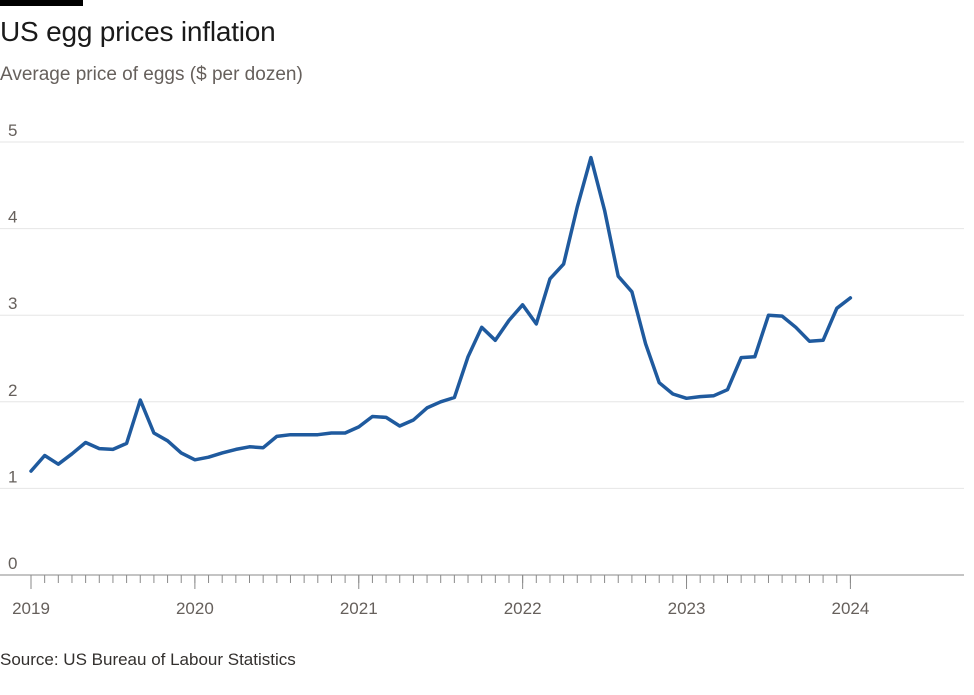 The height and width of the screenshot is (695, 974). Describe the element at coordinates (850, 608) in the screenshot. I see `x-tick-label: 2024` at that location.